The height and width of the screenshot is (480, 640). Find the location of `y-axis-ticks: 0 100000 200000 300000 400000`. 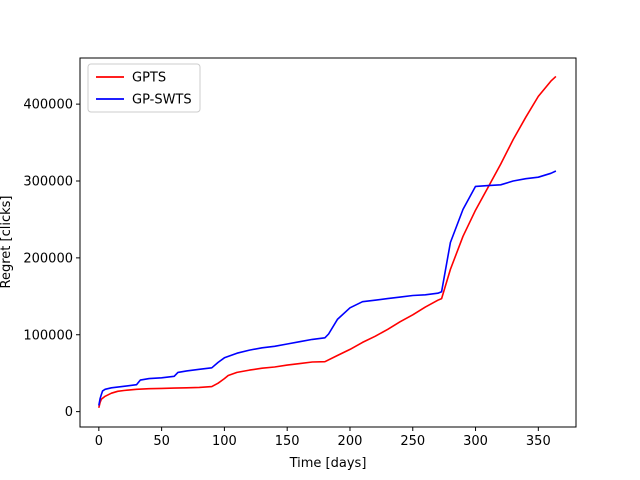

y-axis-ticks: 0 100000 200000 300000 400000 is located at coordinates (51, 259).